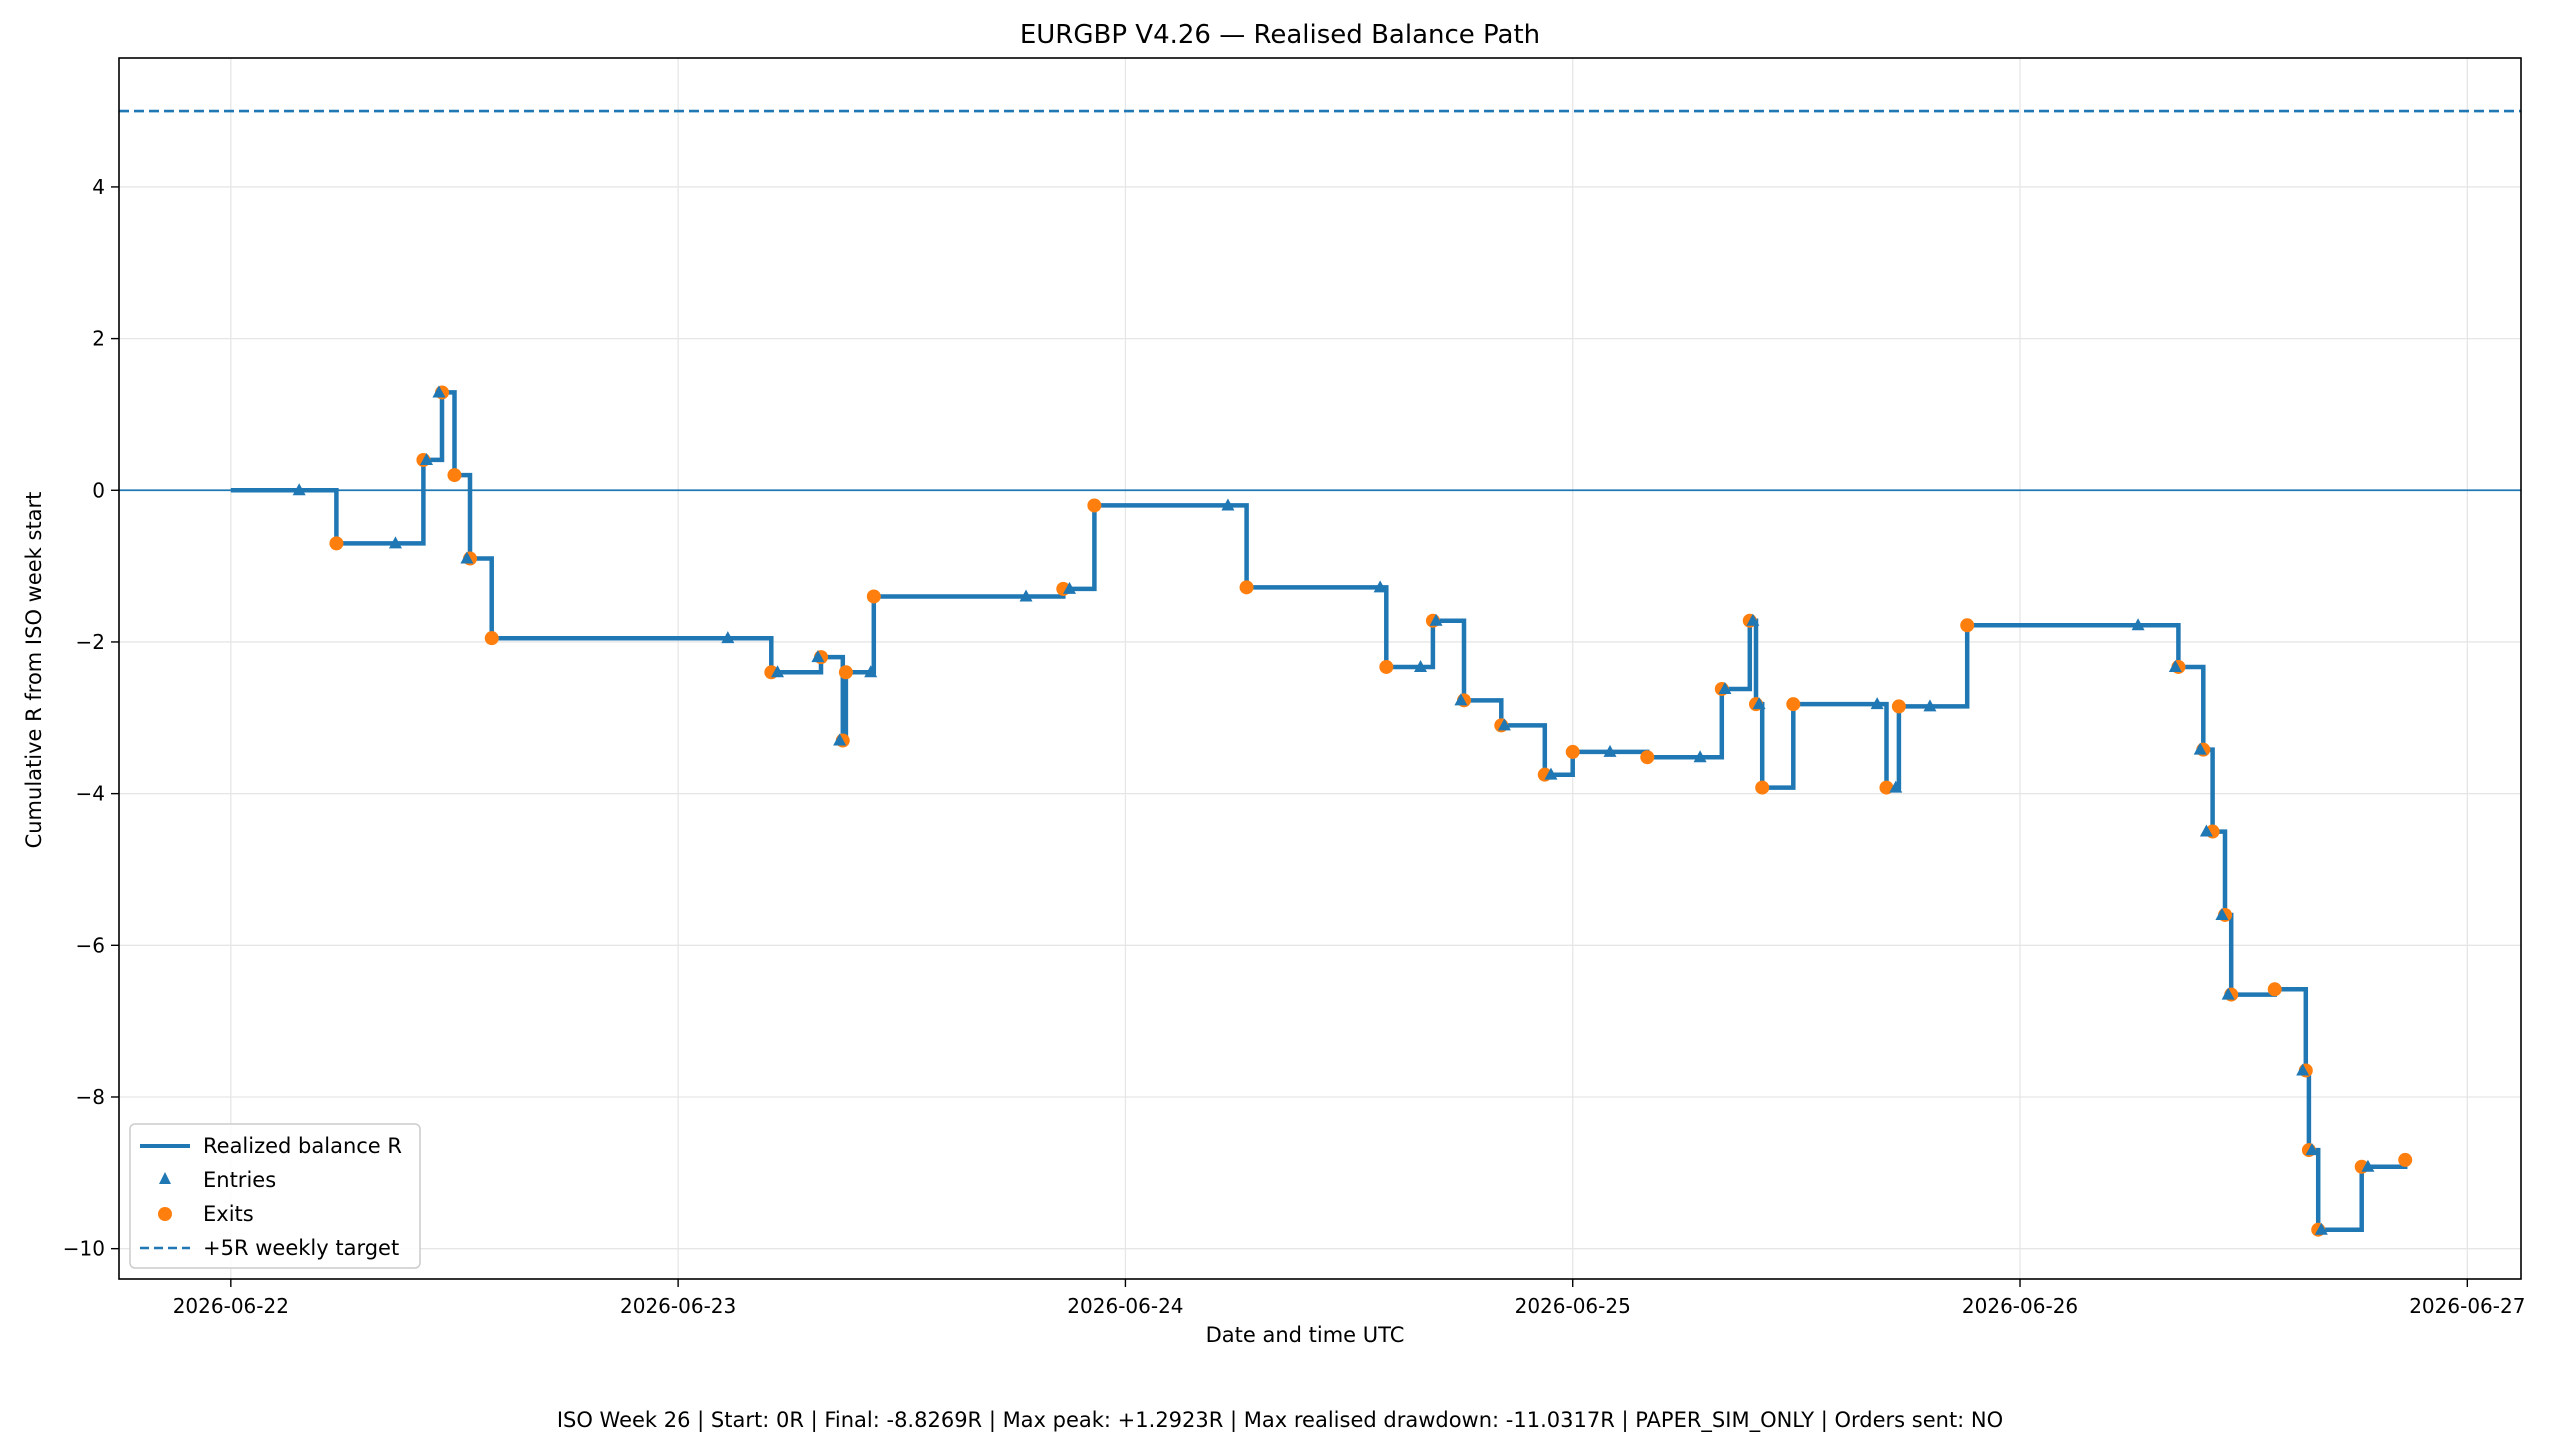  I want to click on legend-label-exits: Exits, so click(228, 1214).